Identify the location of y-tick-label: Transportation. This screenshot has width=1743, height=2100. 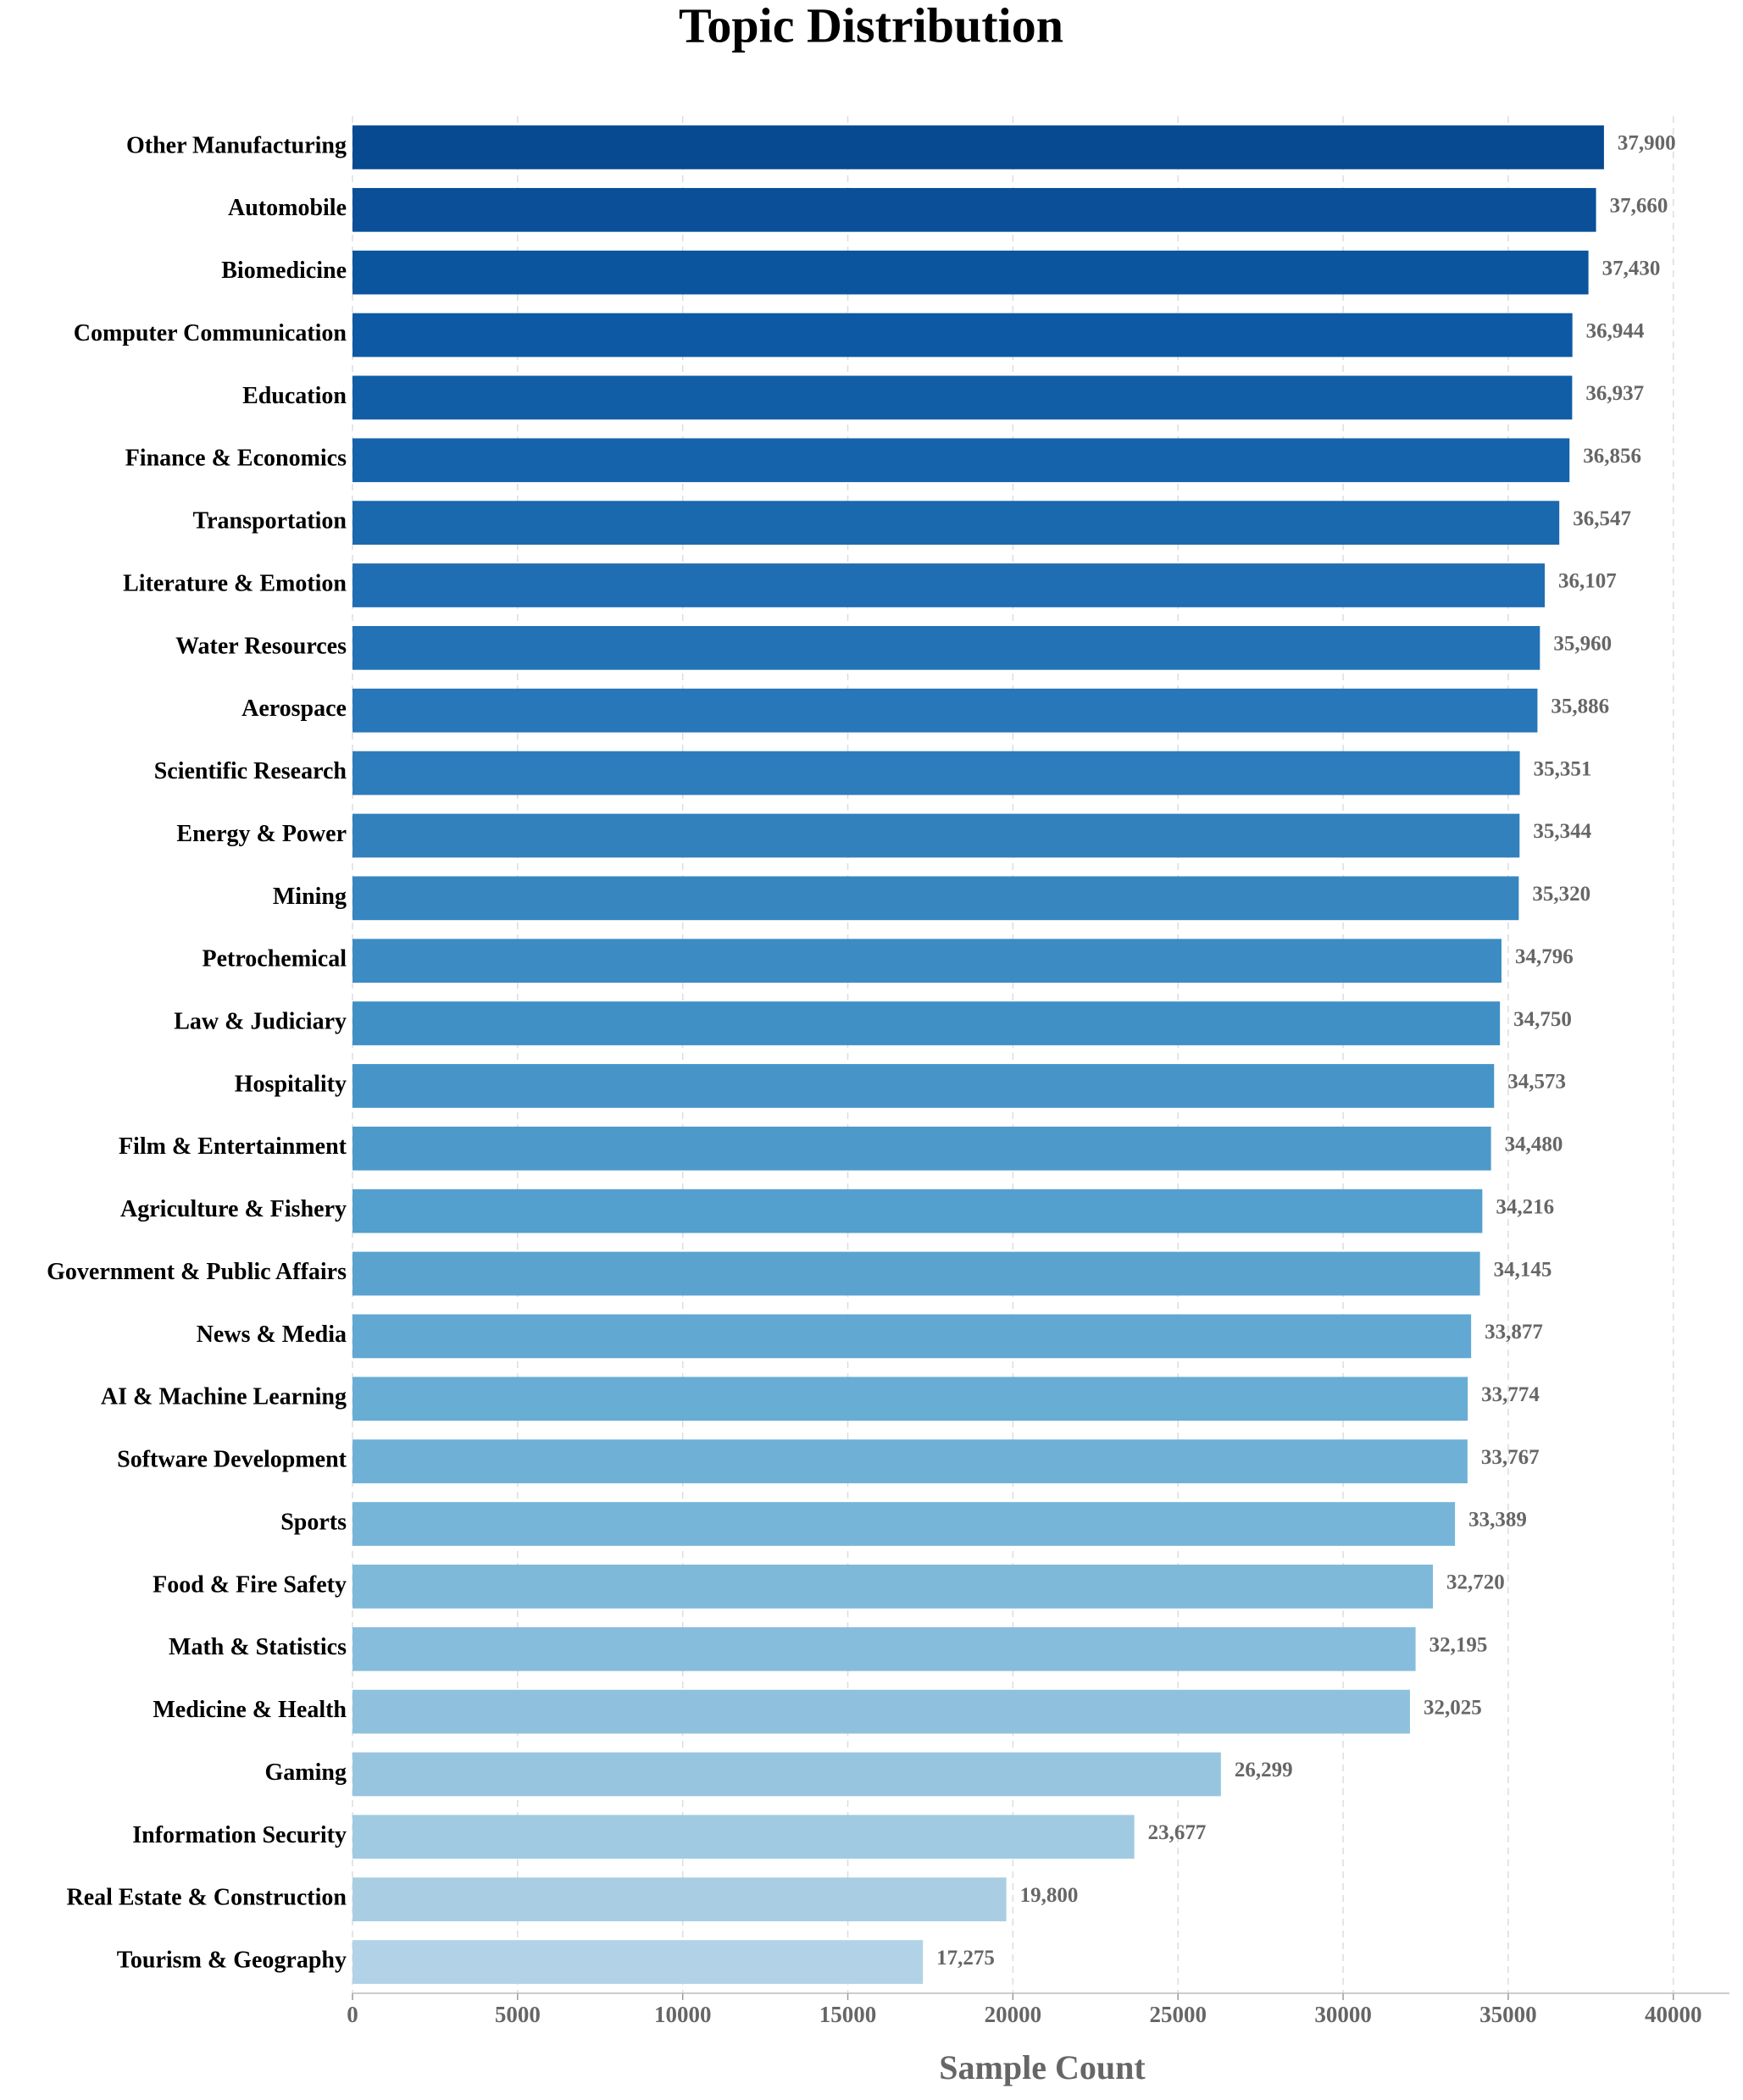
(270, 521).